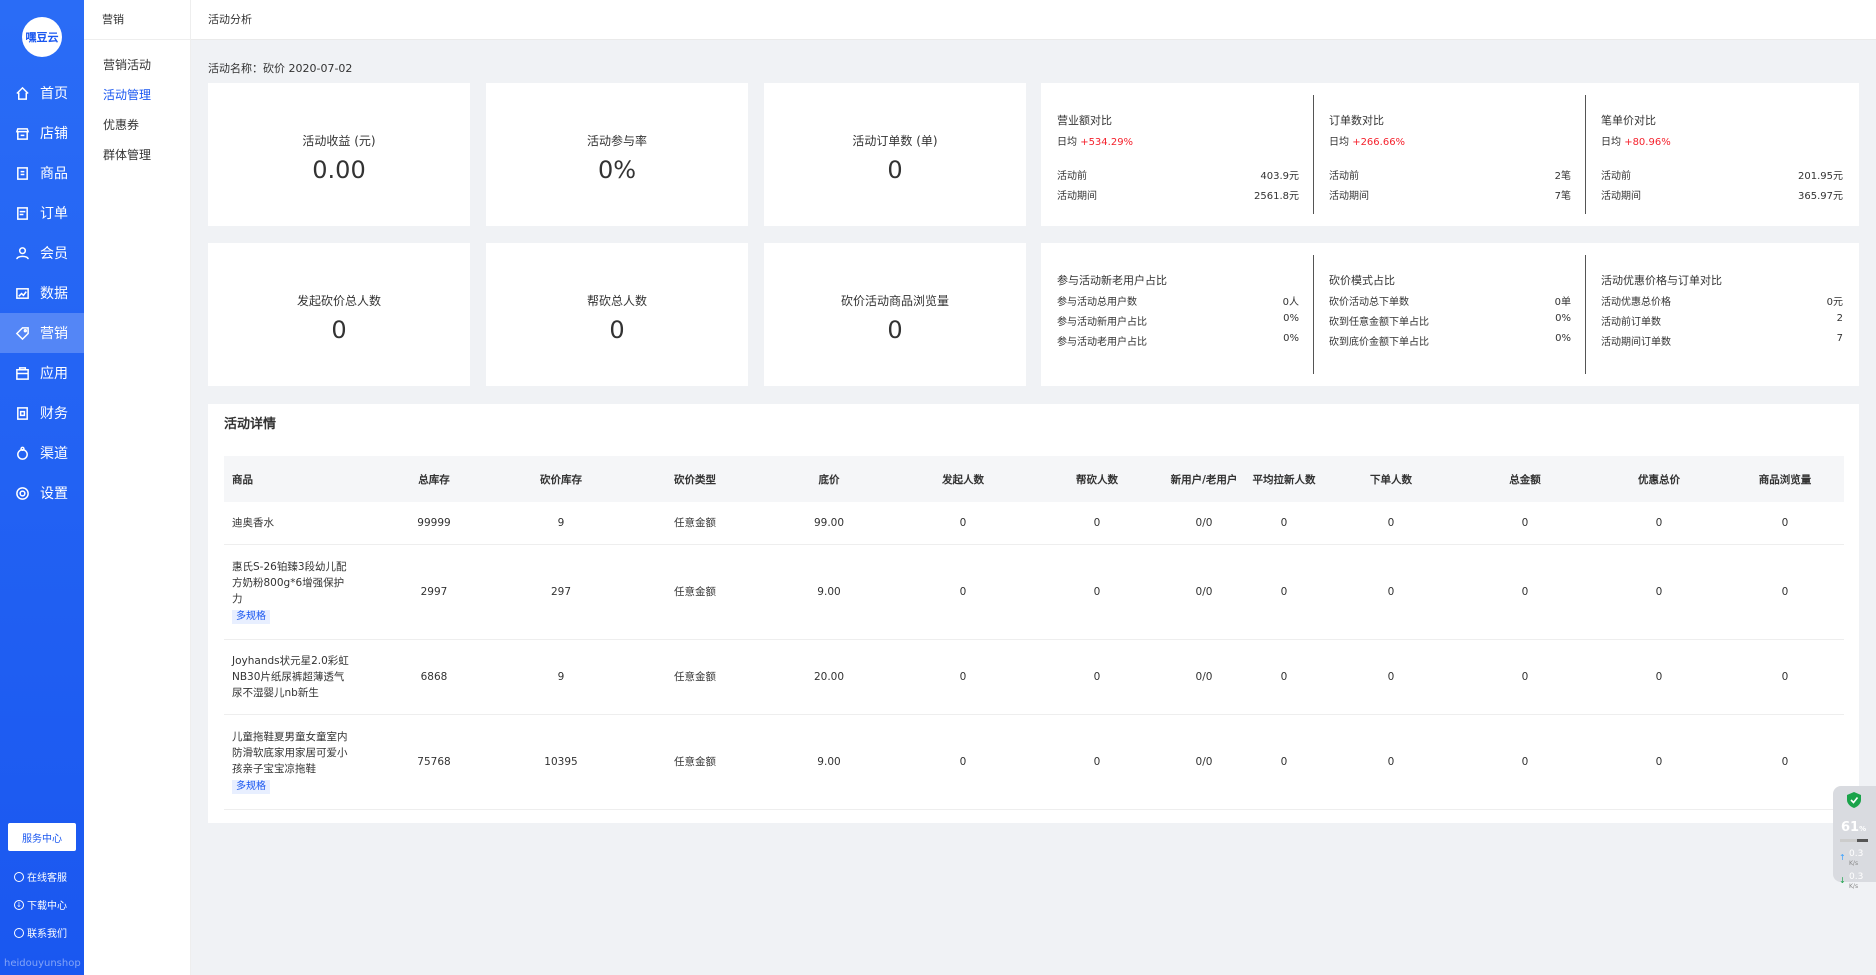 The height and width of the screenshot is (975, 1876). Describe the element at coordinates (829, 592) in the screenshot. I see `table-cell: 9.00` at that location.